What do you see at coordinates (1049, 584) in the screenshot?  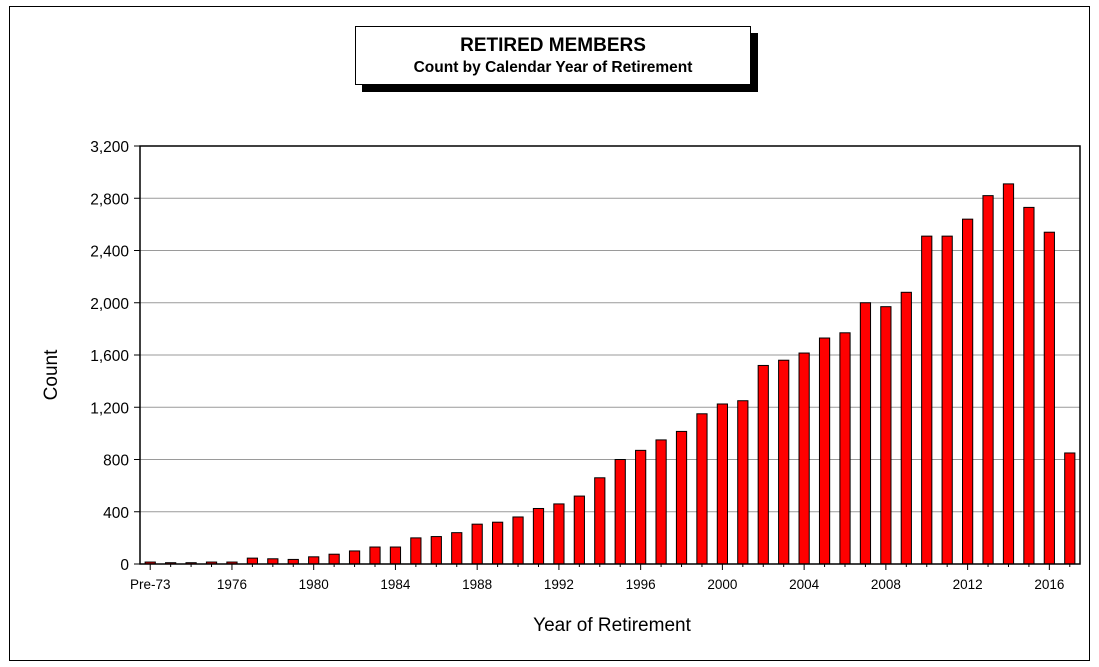 I see `x-tick-label: 2016` at bounding box center [1049, 584].